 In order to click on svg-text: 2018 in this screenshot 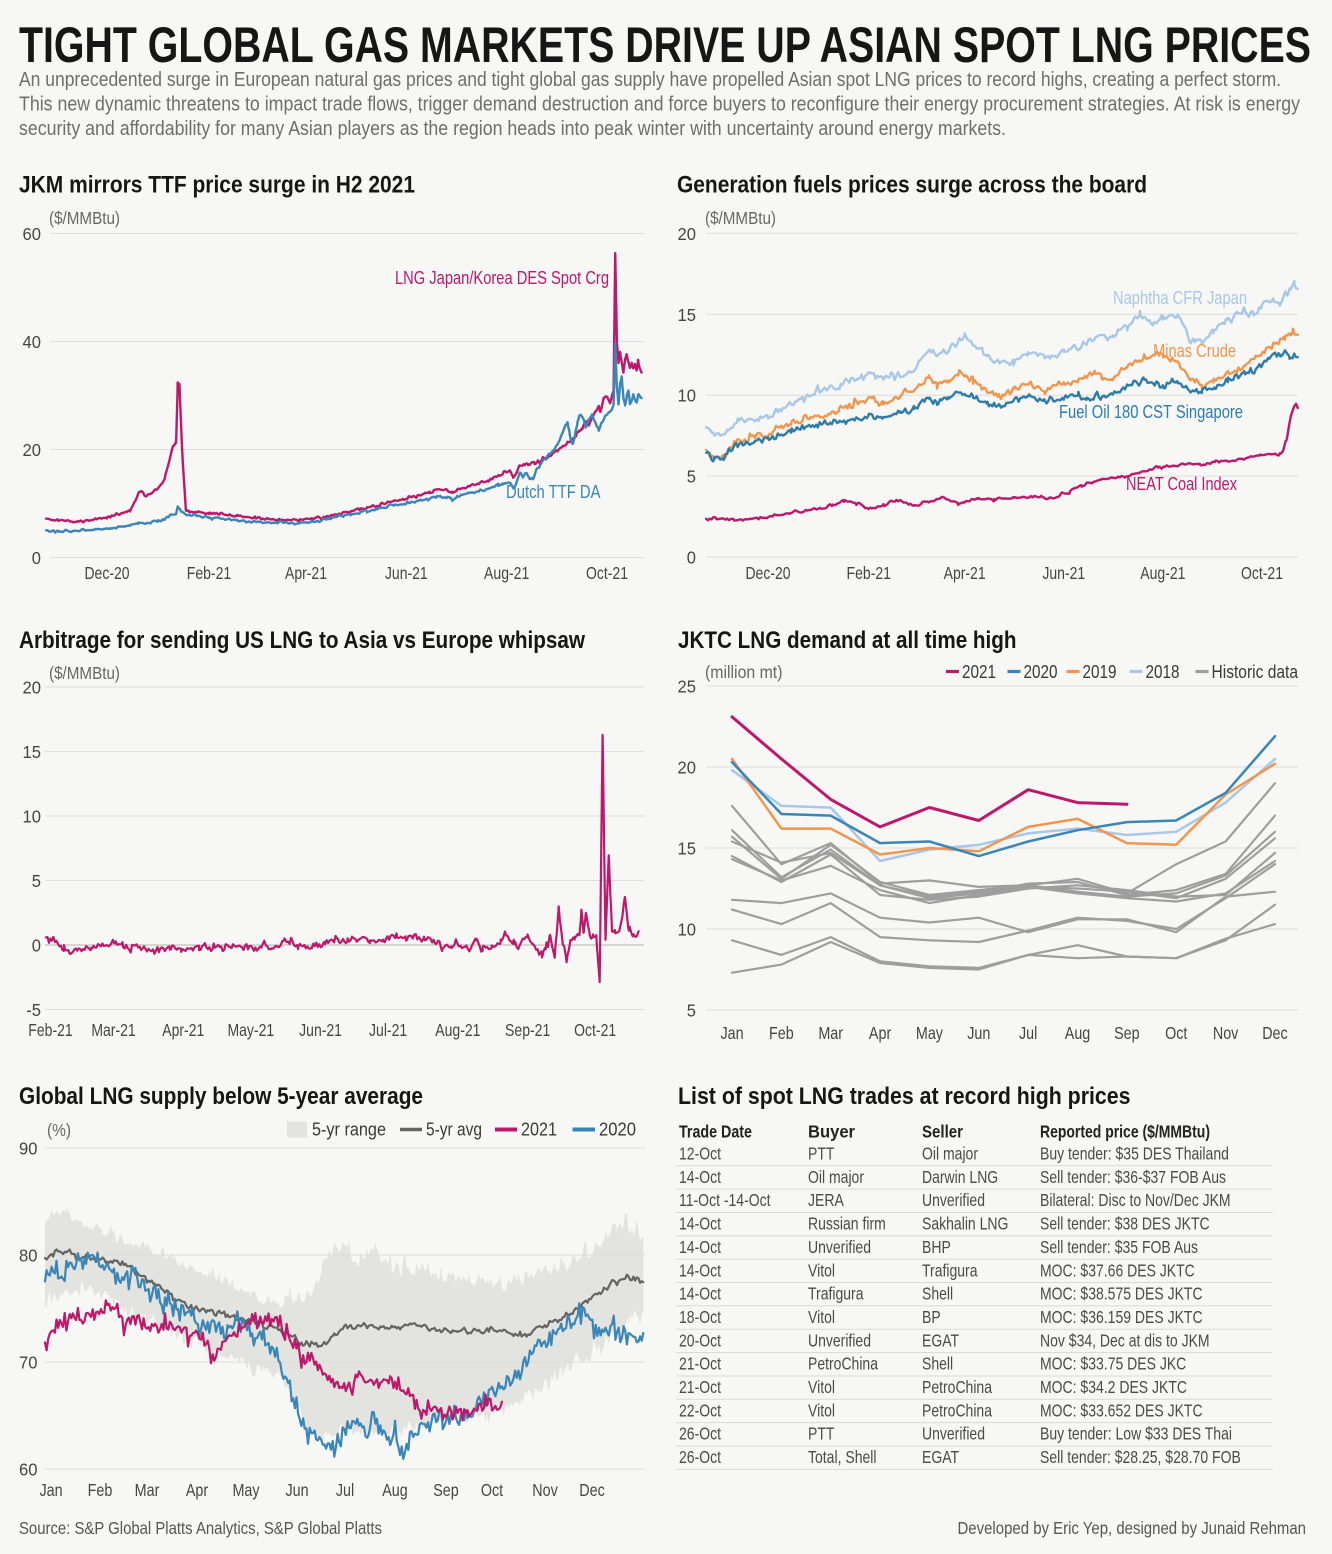, I will do `click(1163, 672)`.